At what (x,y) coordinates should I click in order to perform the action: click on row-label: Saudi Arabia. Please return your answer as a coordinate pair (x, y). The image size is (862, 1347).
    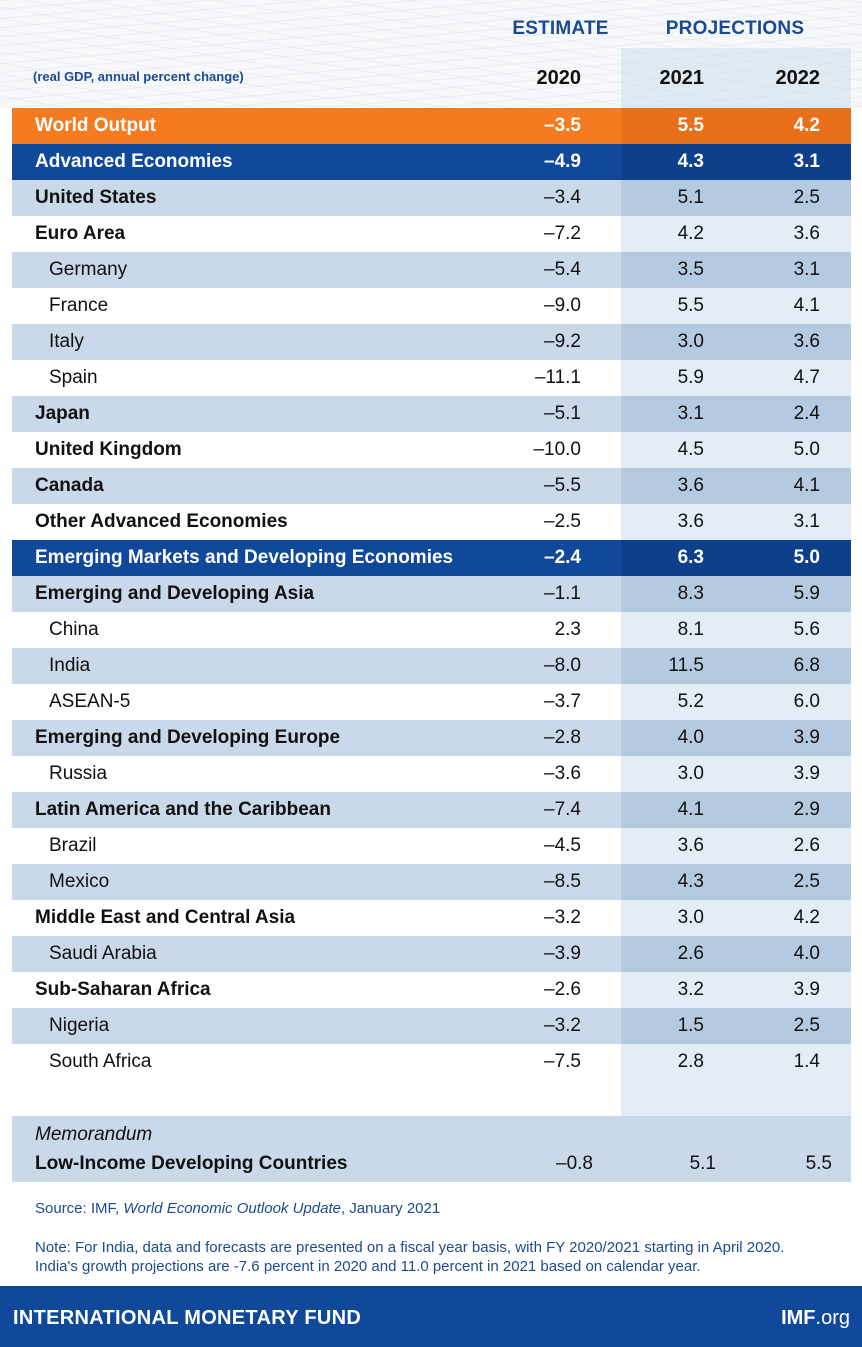
    Looking at the image, I should click on (103, 953).